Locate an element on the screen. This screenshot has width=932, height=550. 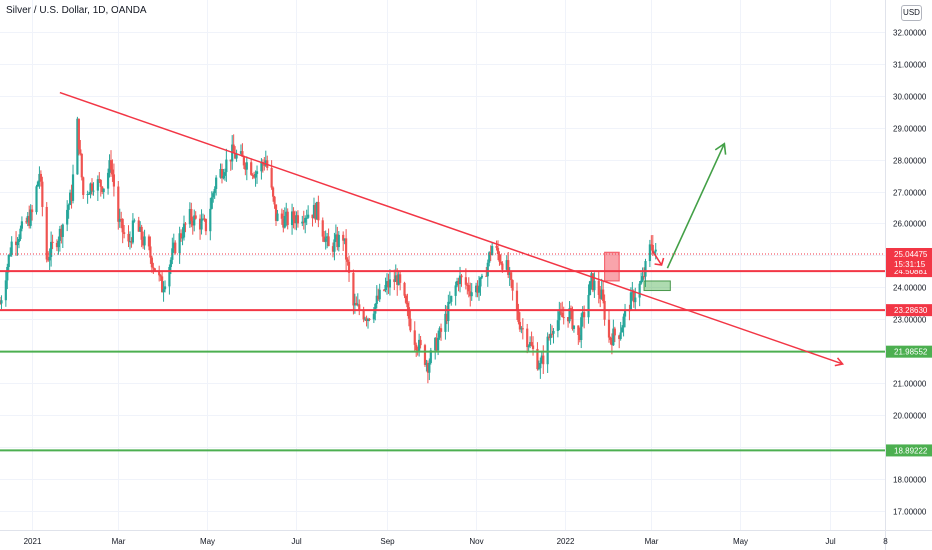
level-price-badge-text: 21.98552 is located at coordinates (911, 352).